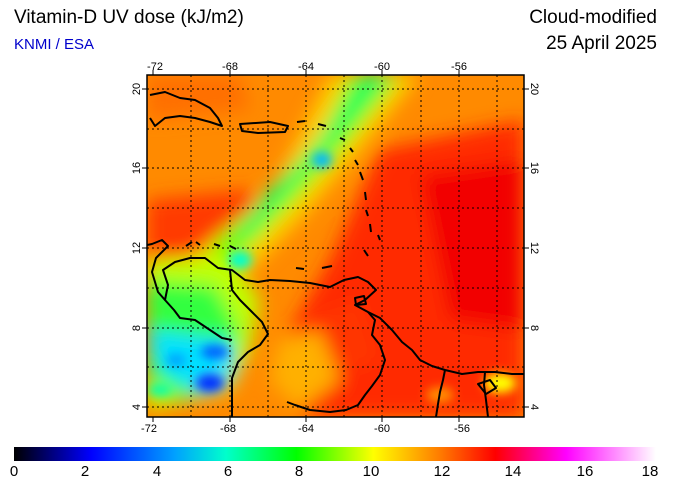 This screenshot has height=490, width=675. Describe the element at coordinates (371, 471) in the screenshot. I see `colorbar-label: 10` at that location.